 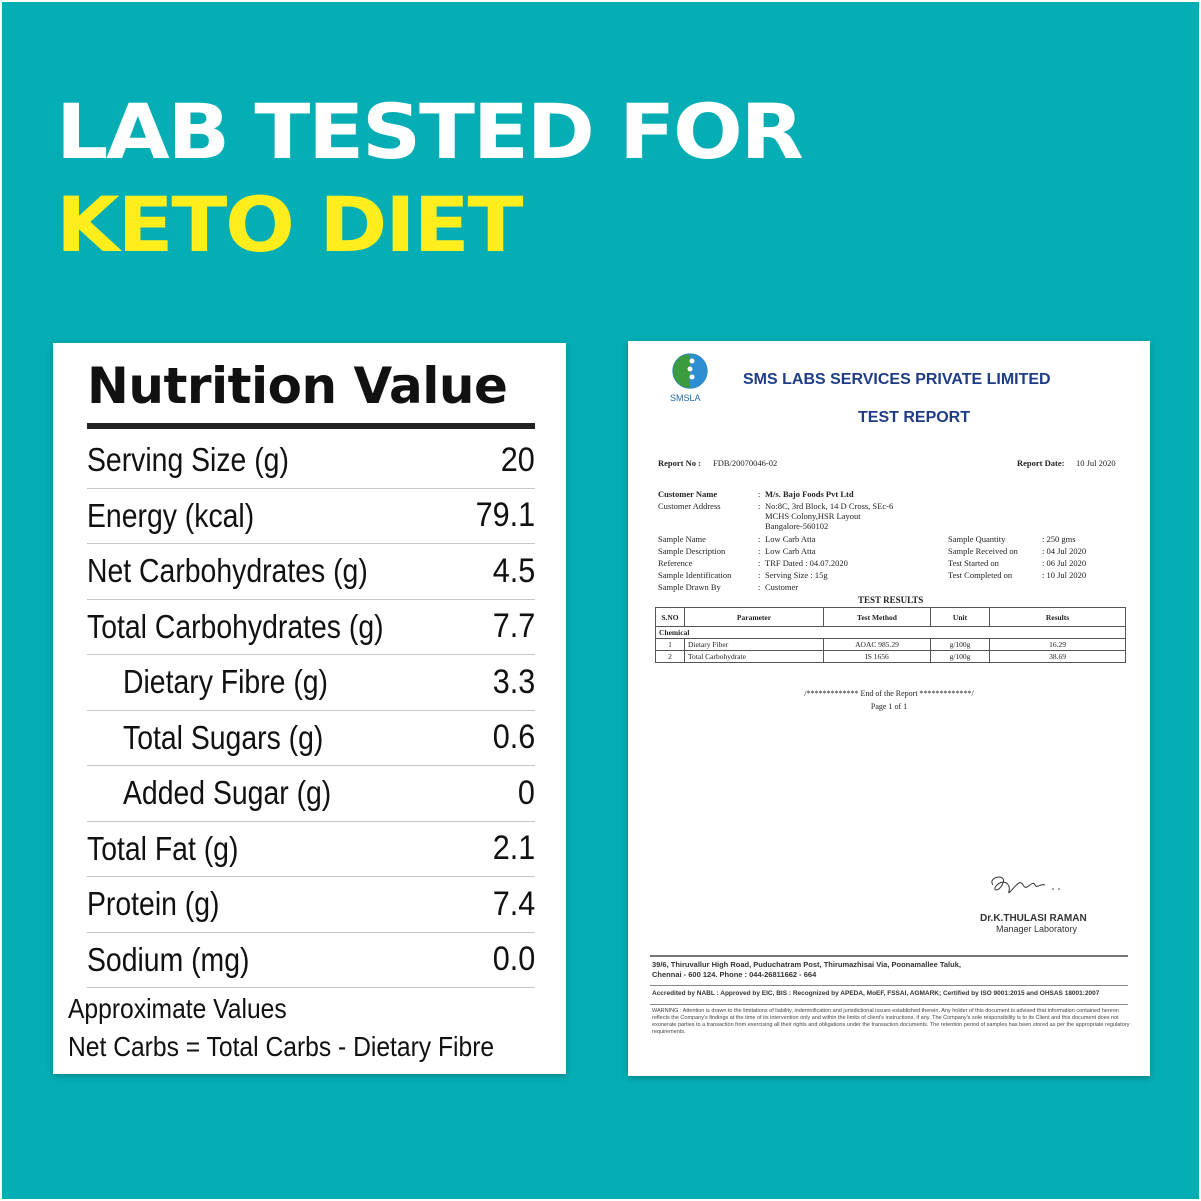 What do you see at coordinates (890, 644) in the screenshot?
I see `table-row: 1 Dietary Fiber AOAC 985.29 g/100g 16.29` at bounding box center [890, 644].